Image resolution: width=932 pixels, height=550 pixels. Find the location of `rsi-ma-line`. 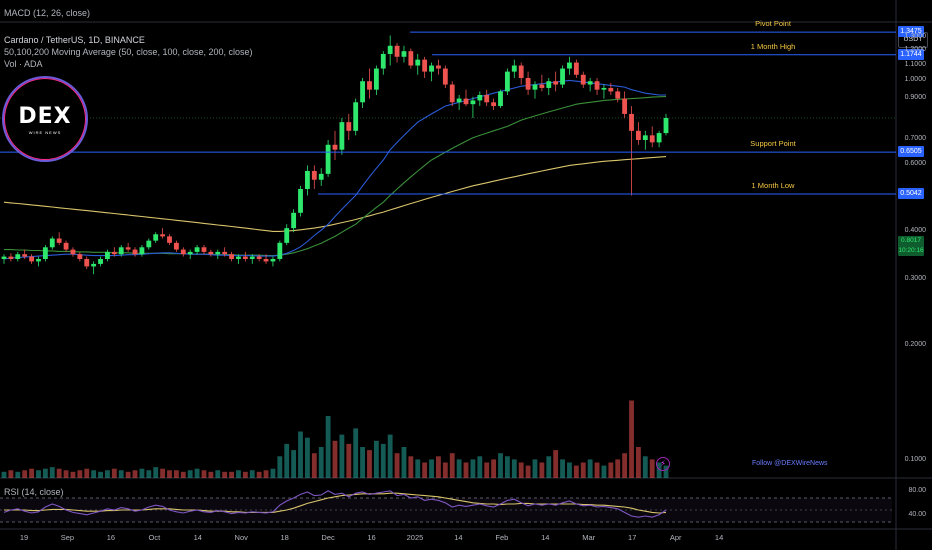

rsi-ma-line is located at coordinates (335, 503).